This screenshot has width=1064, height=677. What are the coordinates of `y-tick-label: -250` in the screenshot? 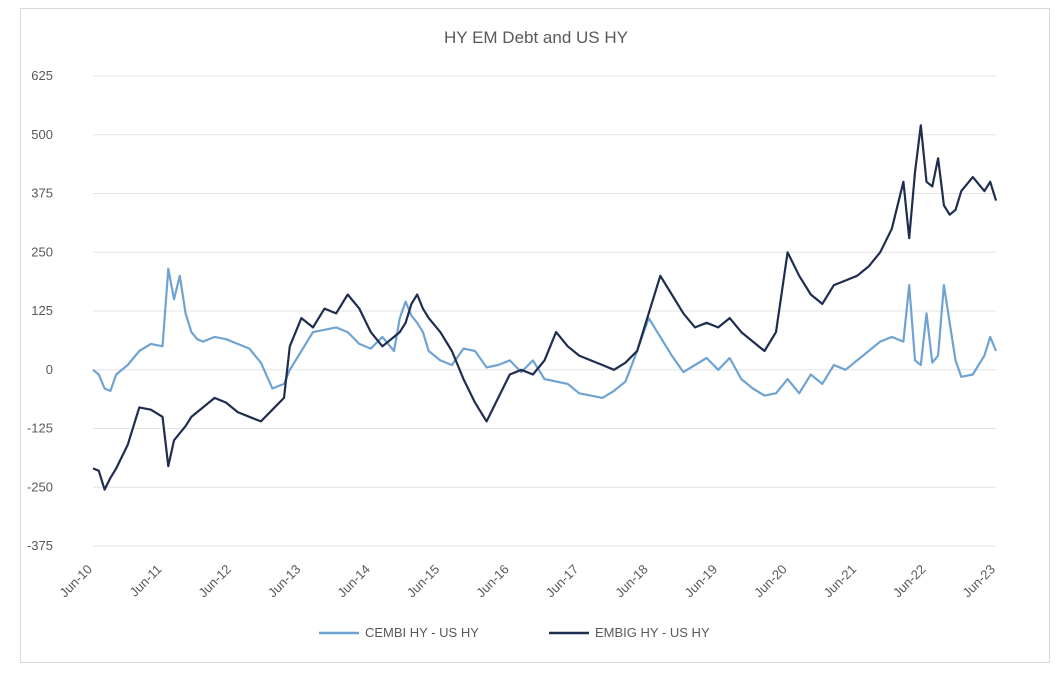 It's located at (40, 486).